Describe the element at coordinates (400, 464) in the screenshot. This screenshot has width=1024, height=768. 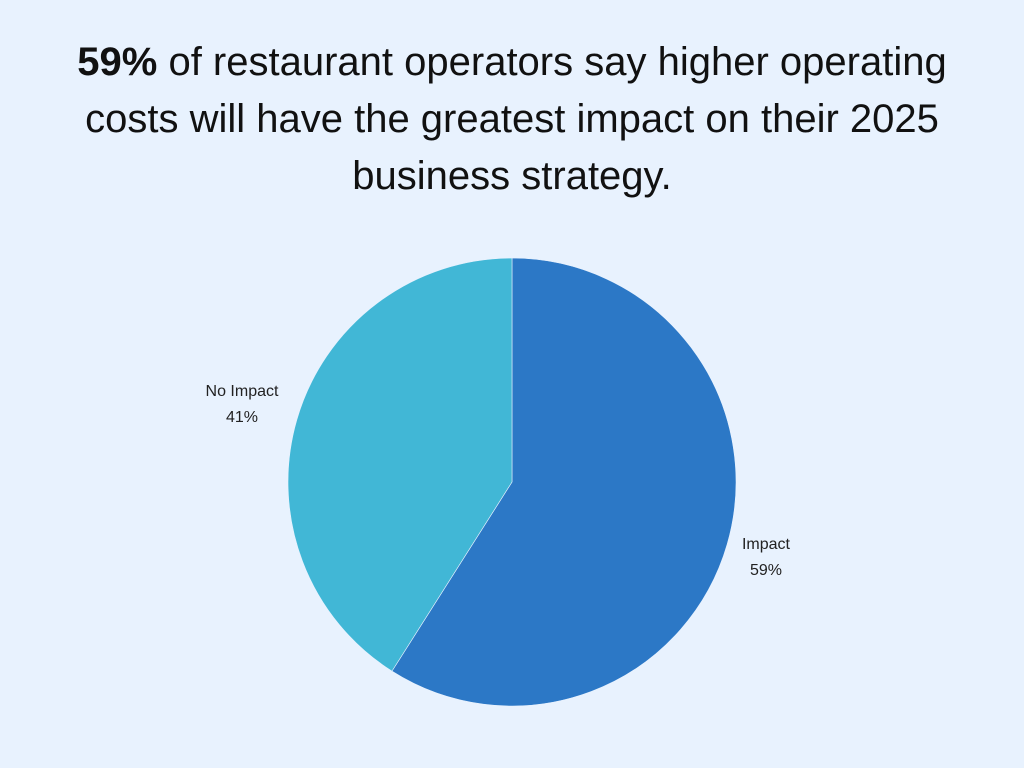
I see `pie-slice-no-impact` at that location.